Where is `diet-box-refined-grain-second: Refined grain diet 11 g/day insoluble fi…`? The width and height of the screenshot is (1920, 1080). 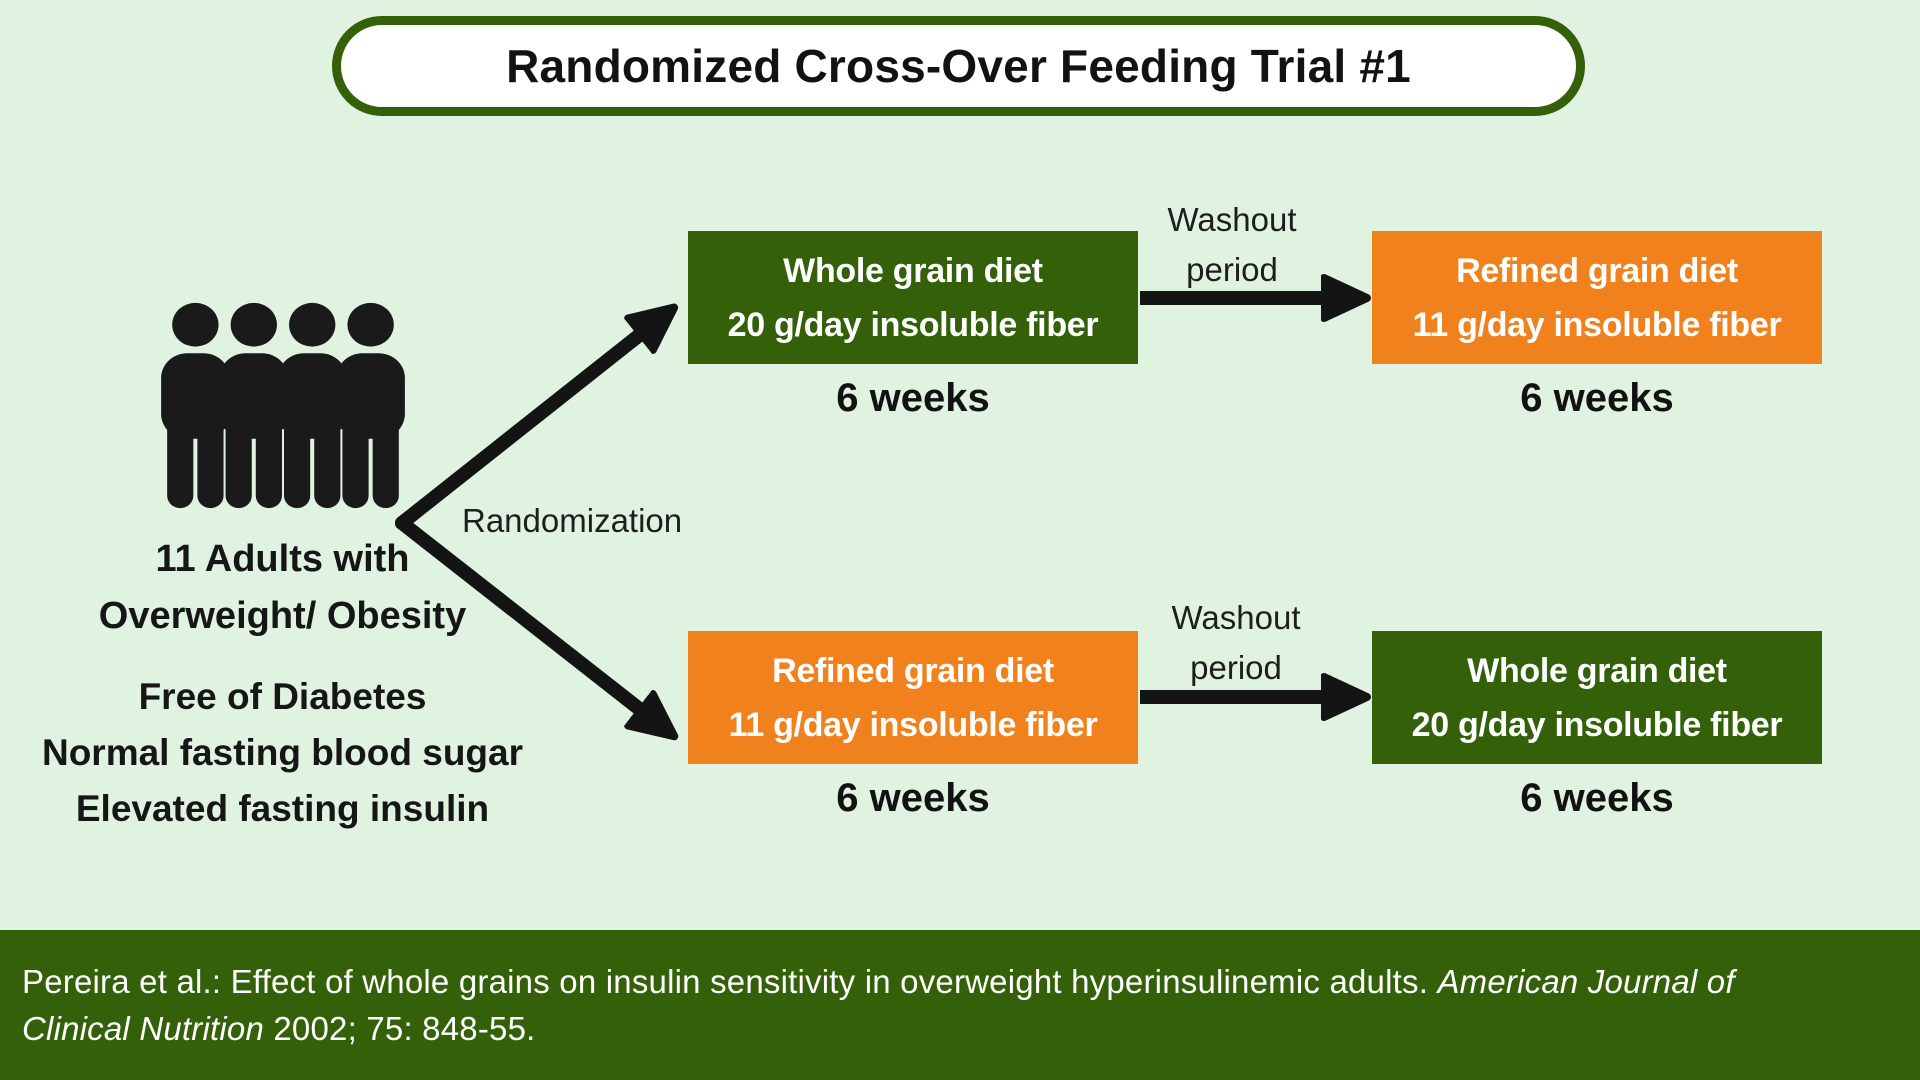
diet-box-refined-grain-second: Refined grain diet 11 g/day insoluble fi… is located at coordinates (1597, 297).